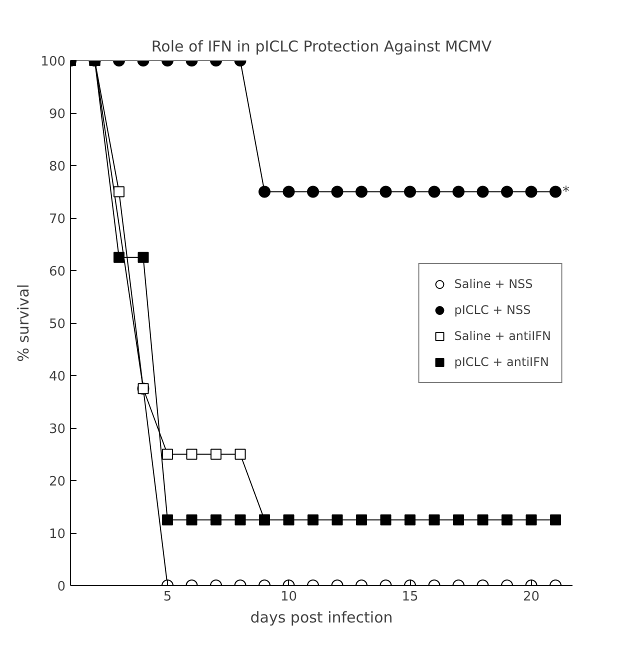  Describe the element at coordinates (57, 482) in the screenshot. I see `y-tick-label: 20` at that location.